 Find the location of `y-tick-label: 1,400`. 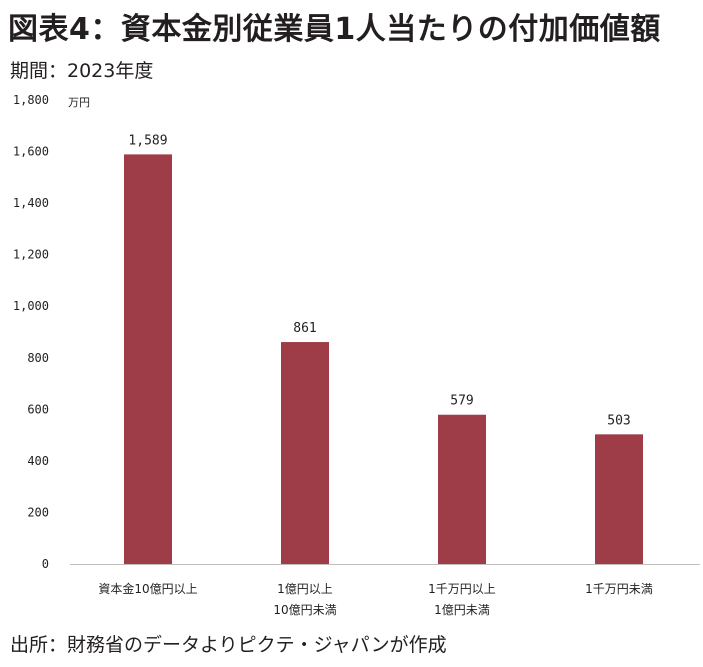

y-tick-label: 1,400 is located at coordinates (31, 203).